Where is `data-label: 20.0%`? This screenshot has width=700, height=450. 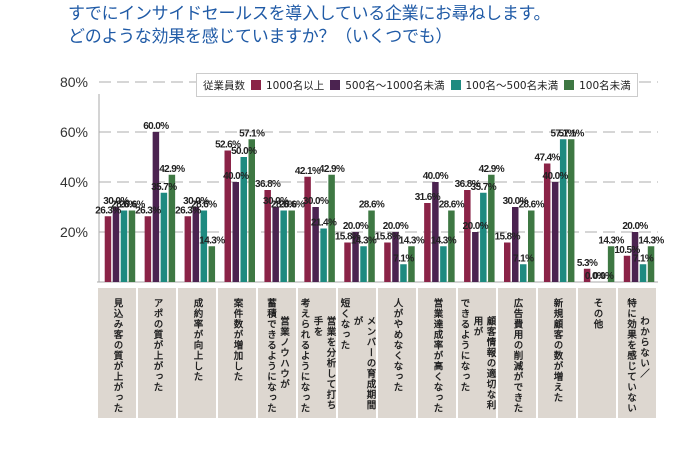 data-label: 20.0% is located at coordinates (396, 226).